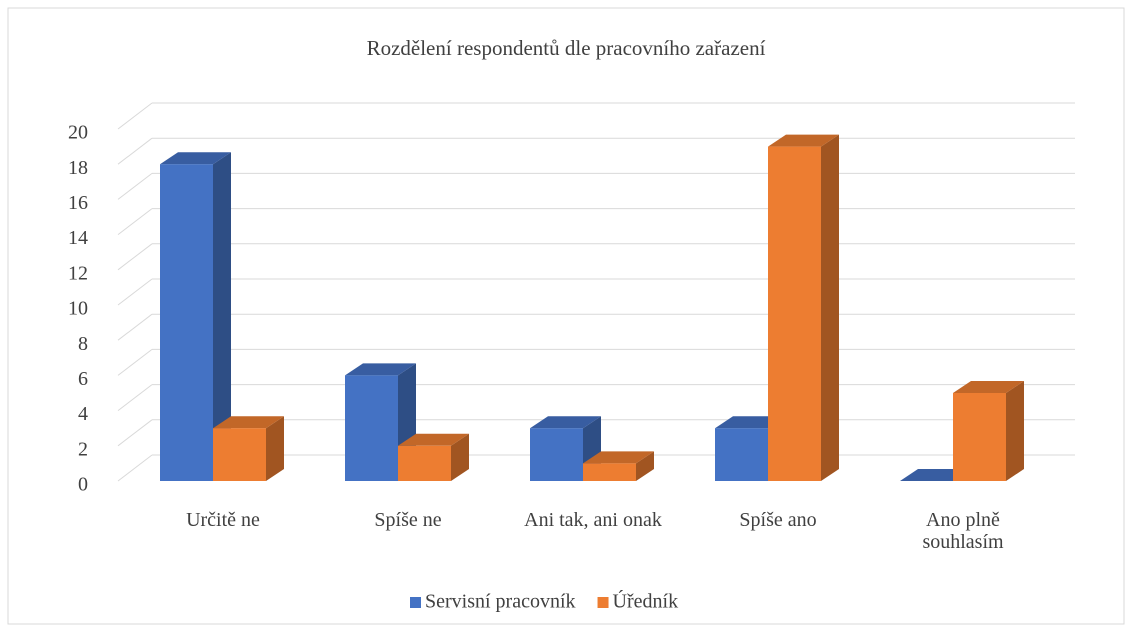 The width and height of the screenshot is (1133, 633). What do you see at coordinates (778, 520) in the screenshot?
I see `x-tick-label: Spíše ano` at bounding box center [778, 520].